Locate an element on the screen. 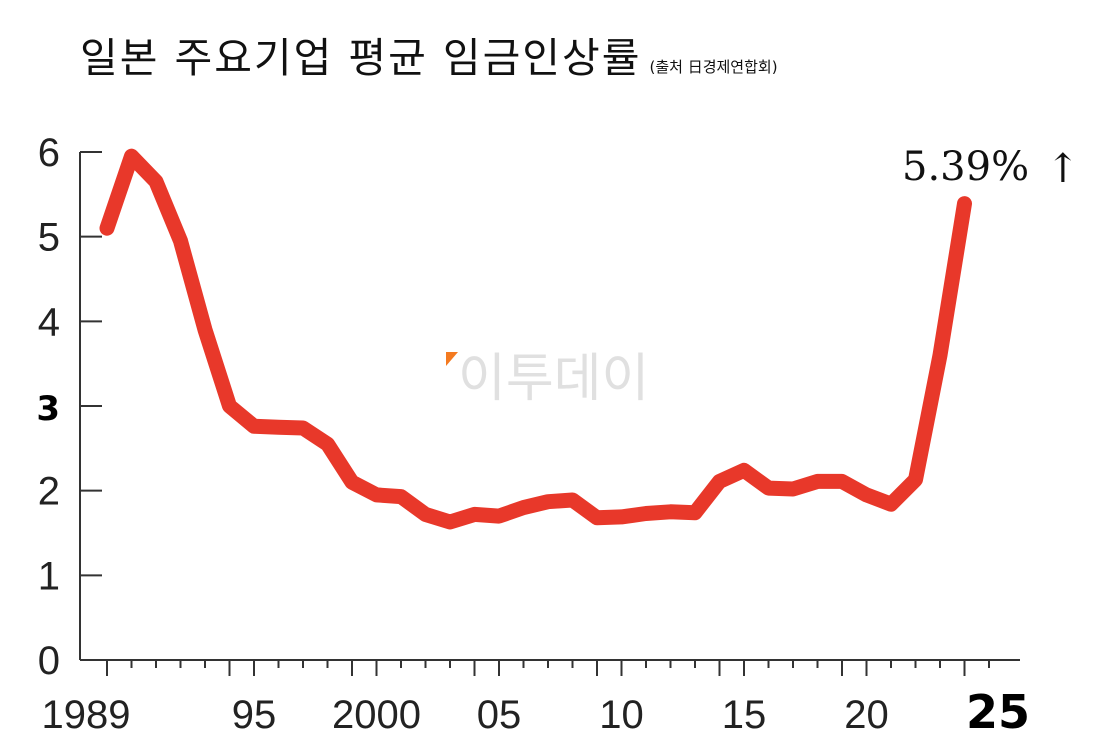 The width and height of the screenshot is (1101, 754). x-tick-label: 25 is located at coordinates (998, 712).